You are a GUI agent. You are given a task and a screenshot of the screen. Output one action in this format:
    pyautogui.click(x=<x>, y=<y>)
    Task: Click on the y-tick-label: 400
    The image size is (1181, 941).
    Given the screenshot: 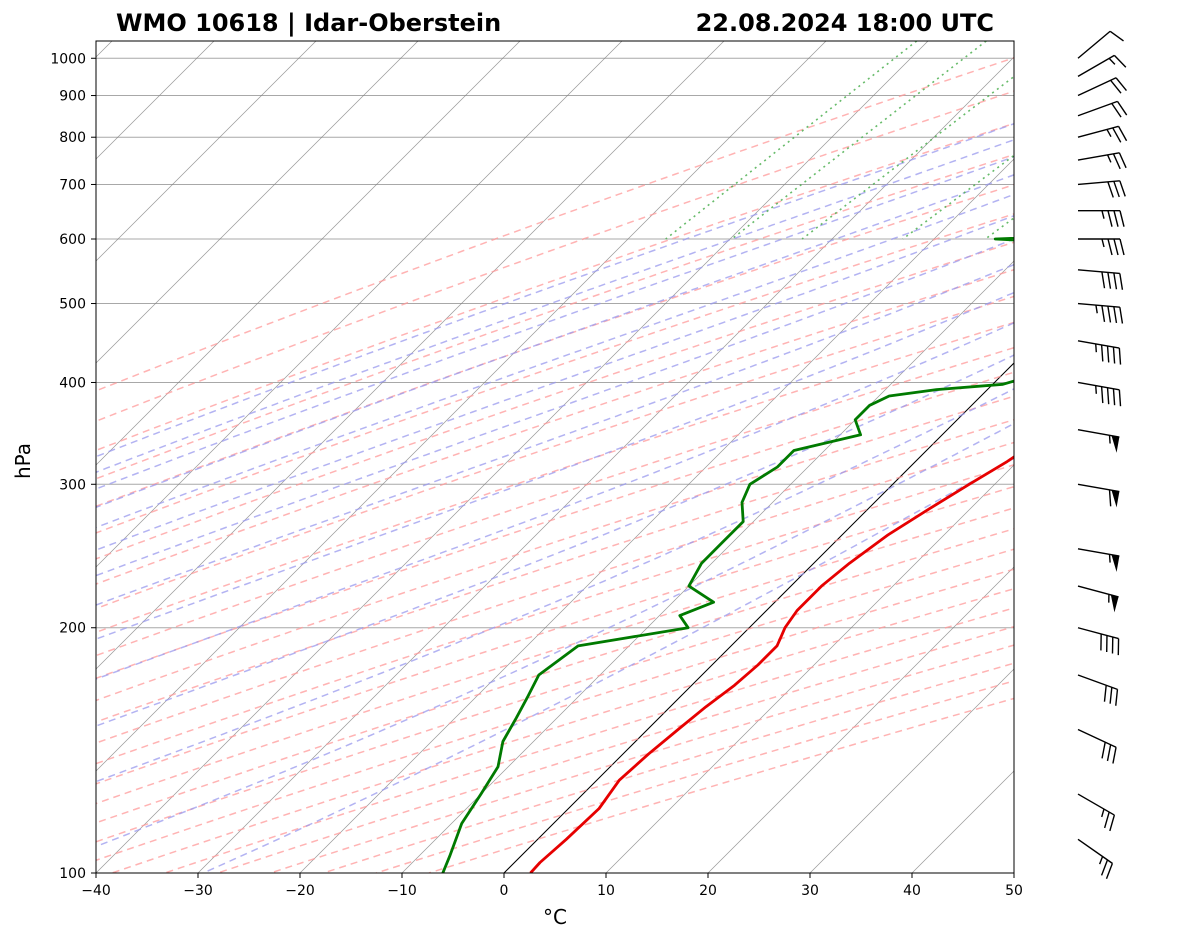 What is the action you would take?
    pyautogui.click(x=72, y=383)
    